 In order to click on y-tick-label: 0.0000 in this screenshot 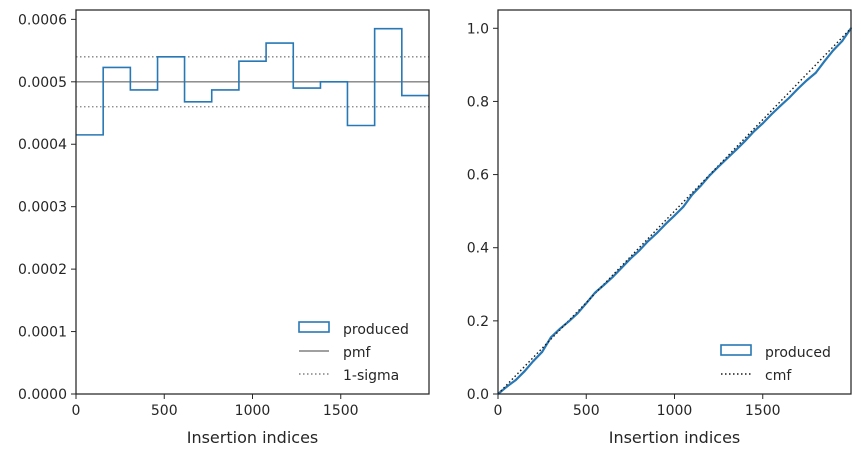, I will do `click(42, 395)`.